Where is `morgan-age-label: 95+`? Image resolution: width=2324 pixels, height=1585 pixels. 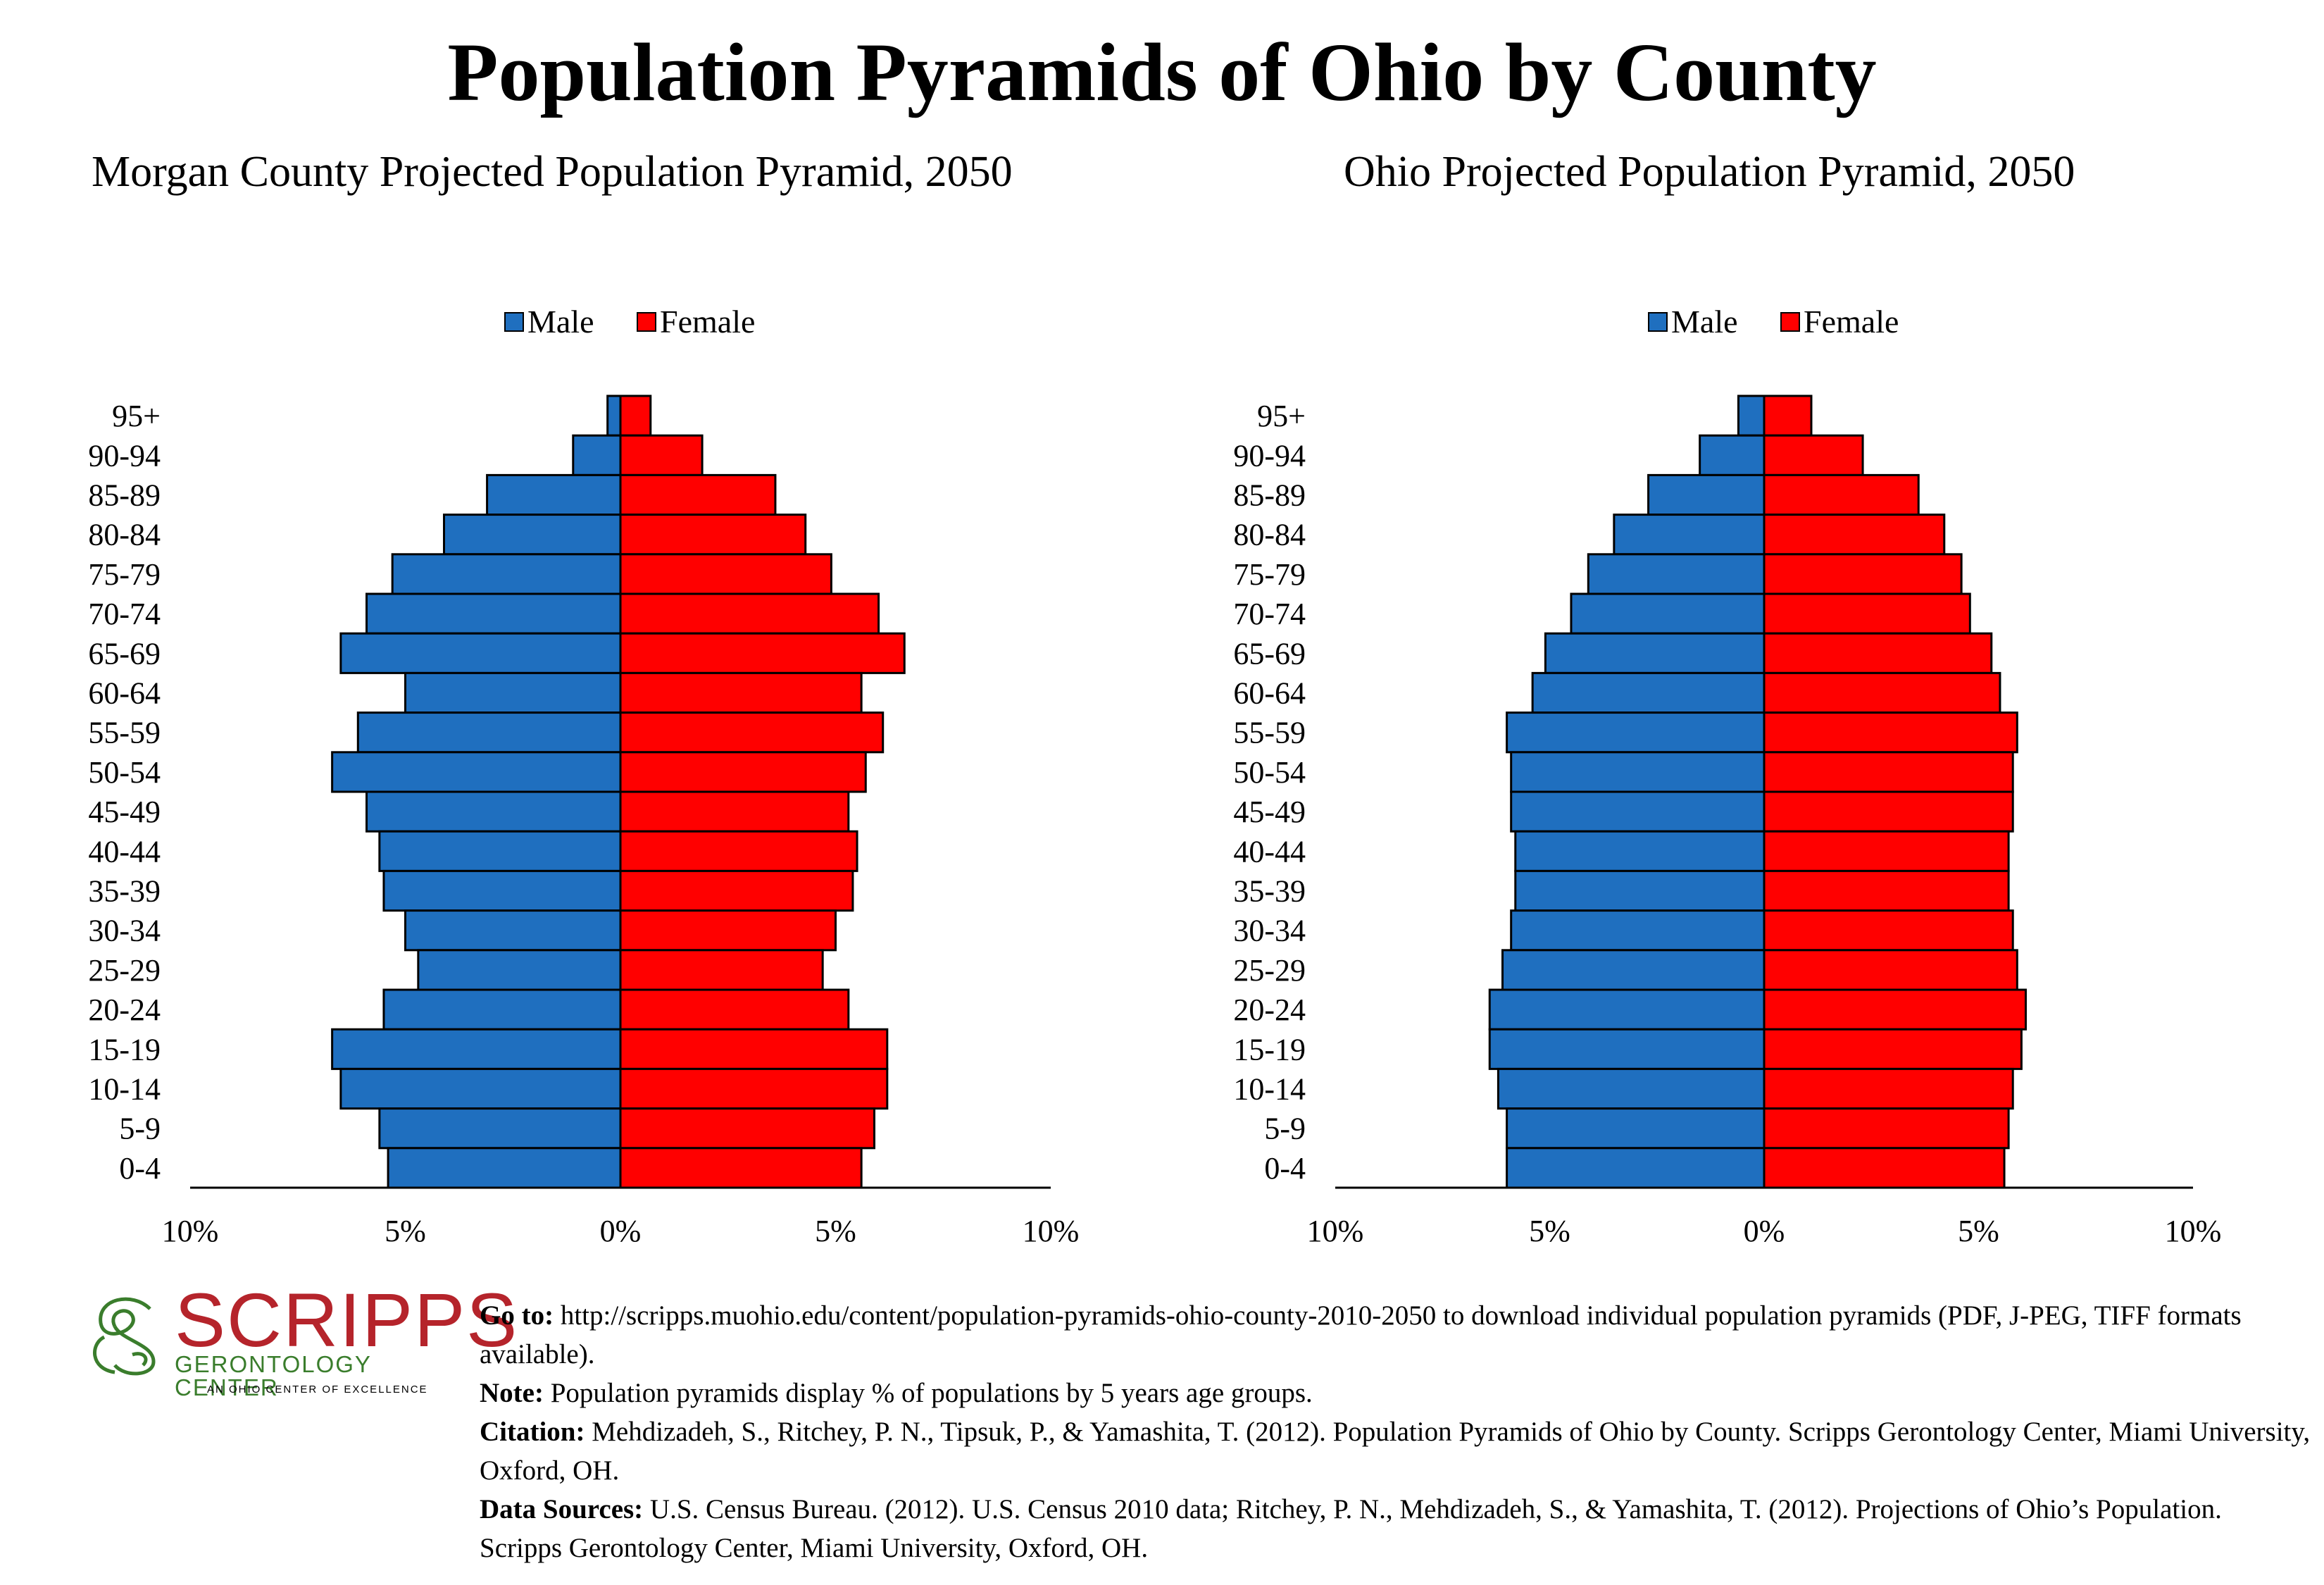 morgan-age-label: 95+ is located at coordinates (136, 416).